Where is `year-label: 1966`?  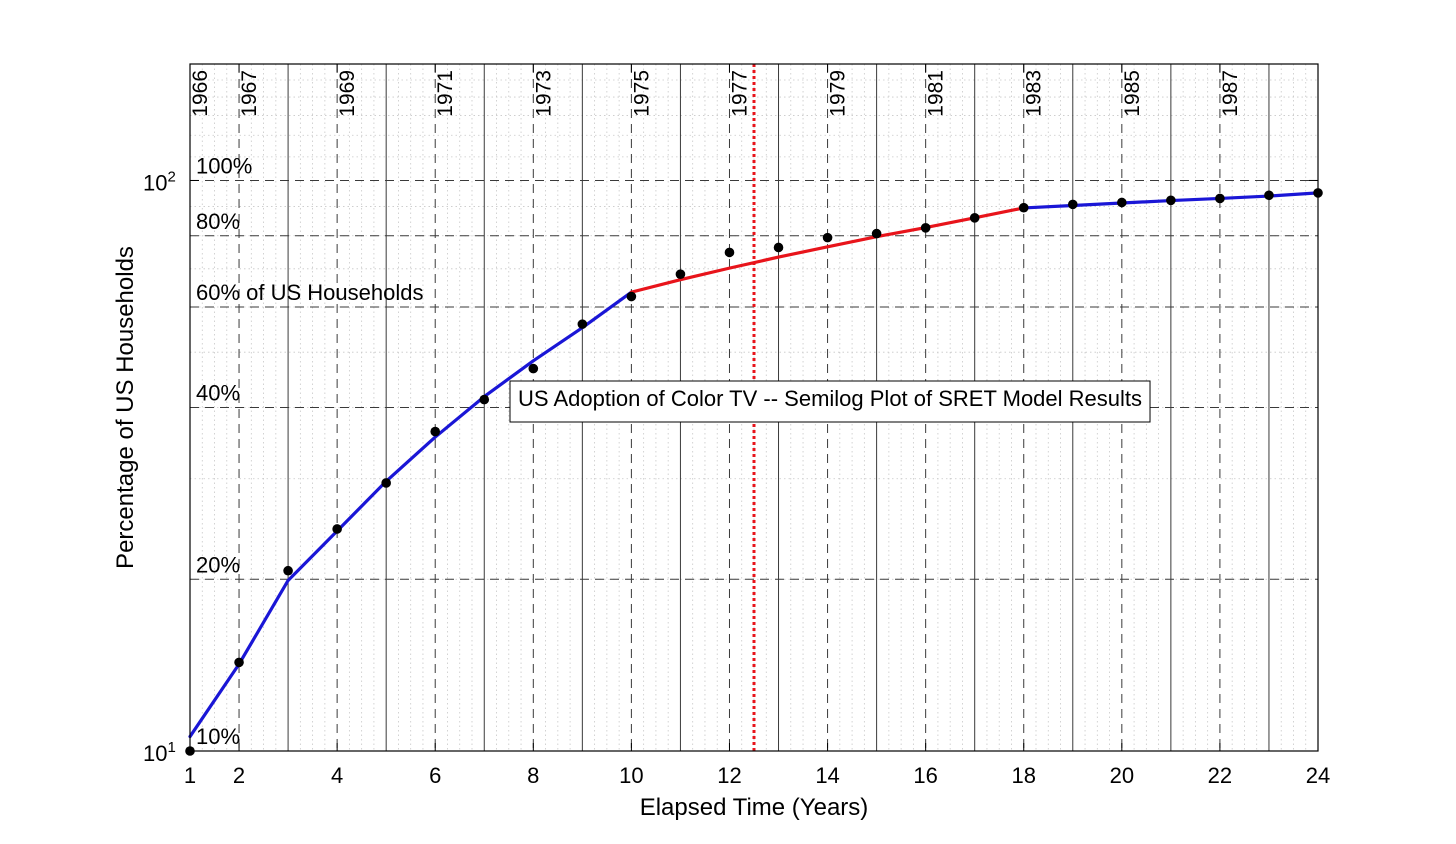 year-label: 1966 is located at coordinates (200, 93).